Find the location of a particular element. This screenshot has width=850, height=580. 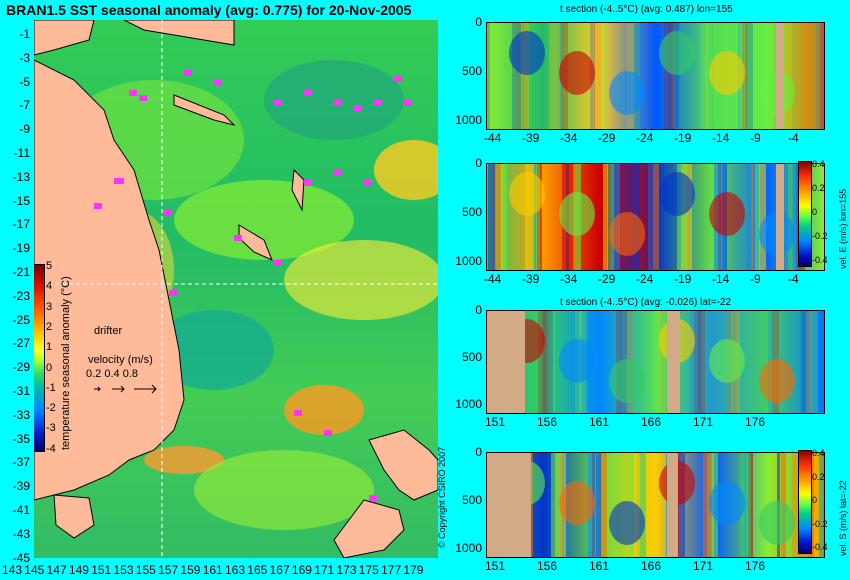

lat-tick-label: -31 is located at coordinates (21, 391).